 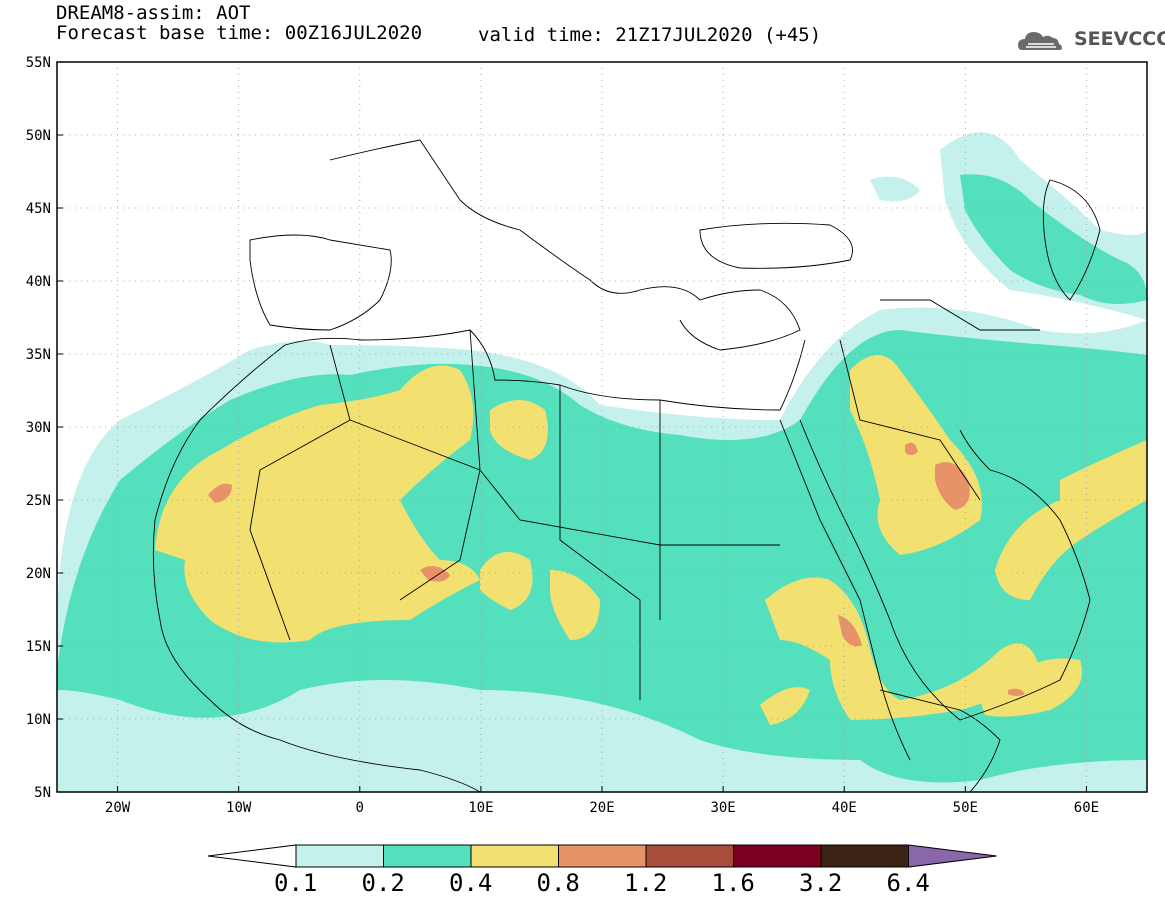 I want to click on lat-label: 55N, so click(x=38, y=63).